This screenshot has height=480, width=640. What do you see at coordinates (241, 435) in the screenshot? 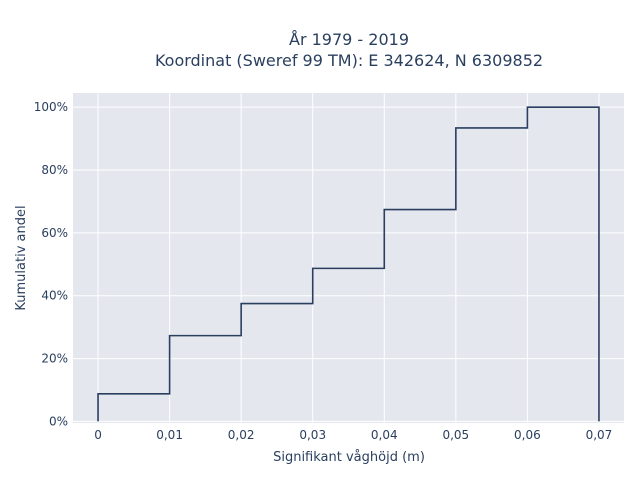
I see `x-tick-label: 0,02` at bounding box center [241, 435].